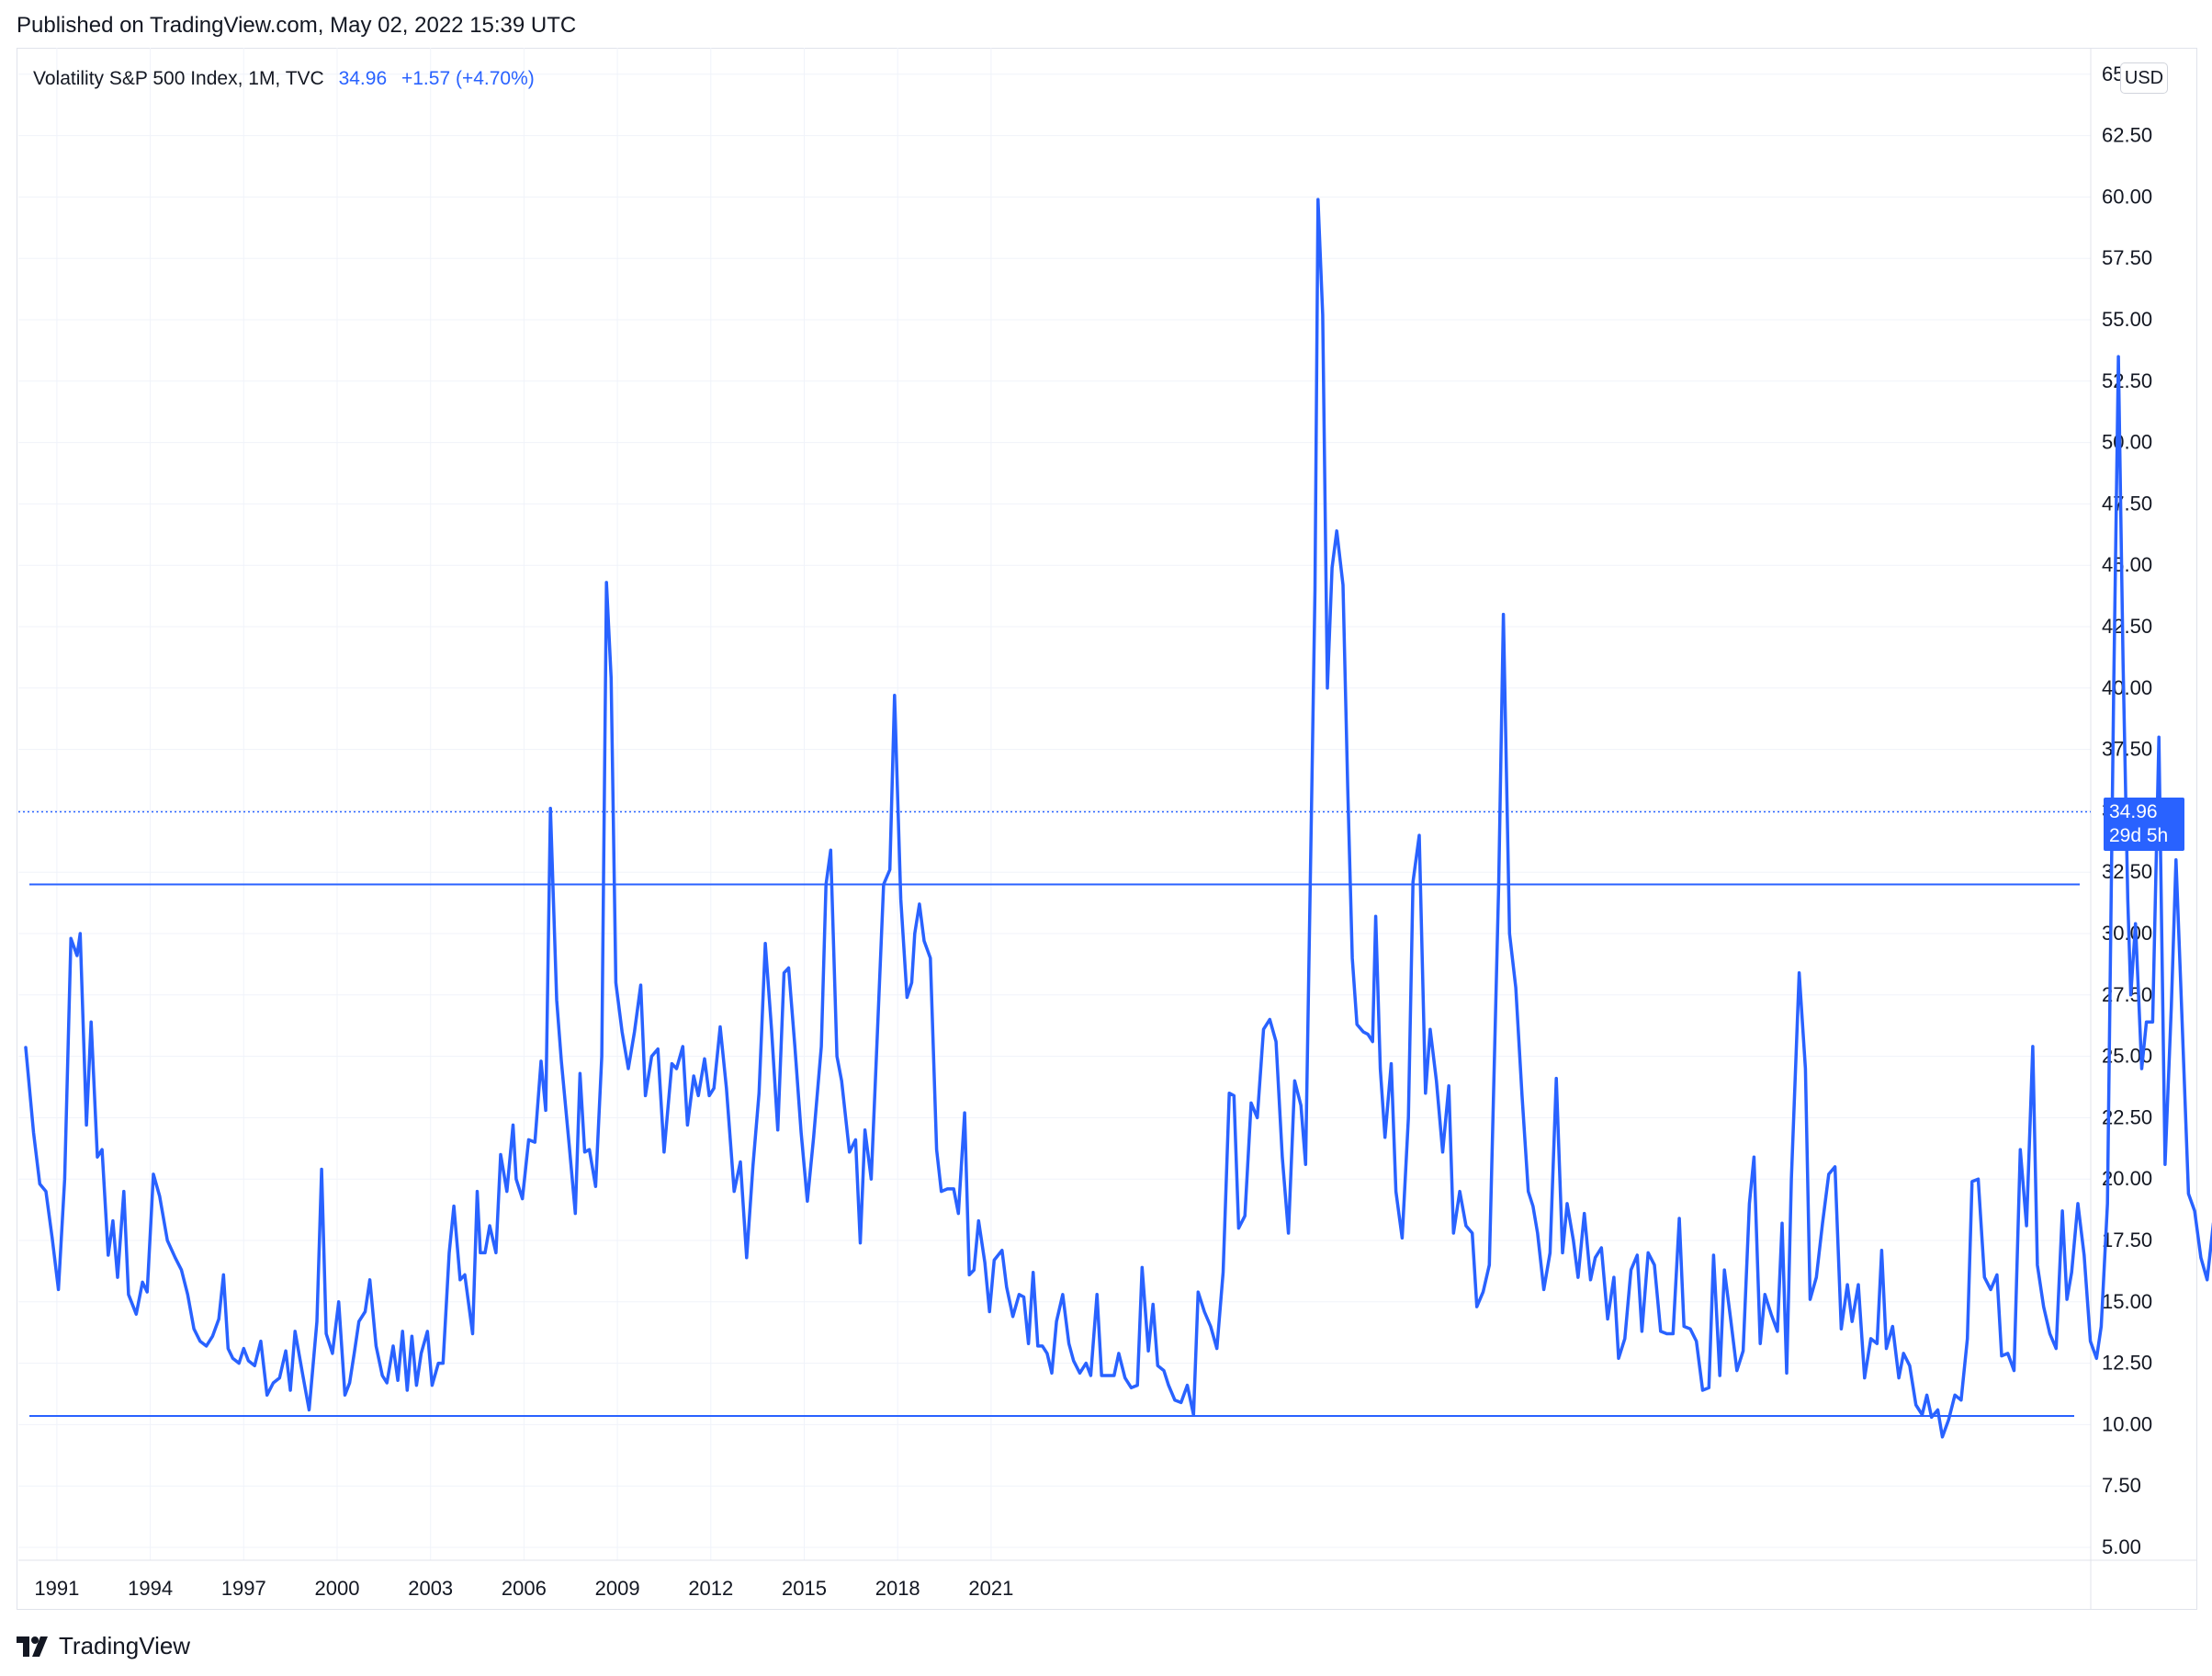 The height and width of the screenshot is (1676, 2212). Describe the element at coordinates (524, 1588) in the screenshot. I see `x-tick-label: 2006` at that location.